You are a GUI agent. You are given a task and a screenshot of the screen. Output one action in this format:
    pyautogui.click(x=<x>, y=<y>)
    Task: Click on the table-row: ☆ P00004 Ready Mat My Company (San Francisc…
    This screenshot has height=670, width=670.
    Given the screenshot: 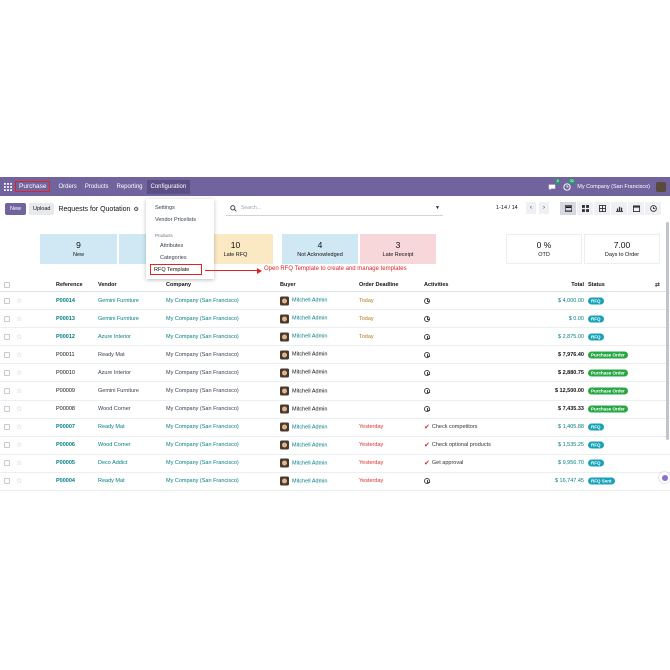 What is the action you would take?
    pyautogui.click(x=335, y=482)
    